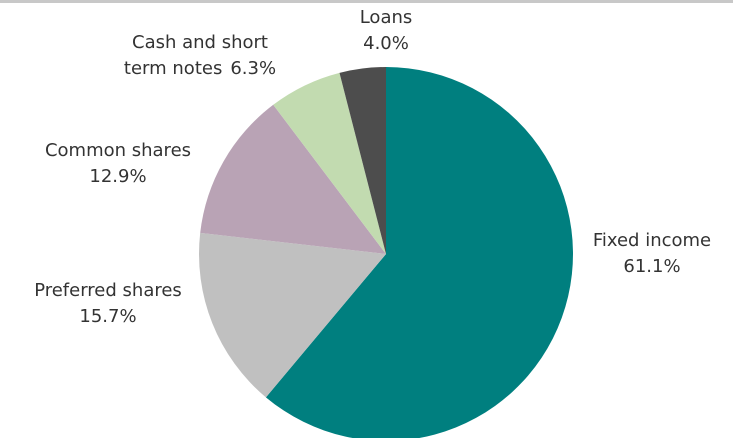 The height and width of the screenshot is (438, 733). Describe the element at coordinates (253, 68) in the screenshot. I see `value-label: 6.3%` at that location.